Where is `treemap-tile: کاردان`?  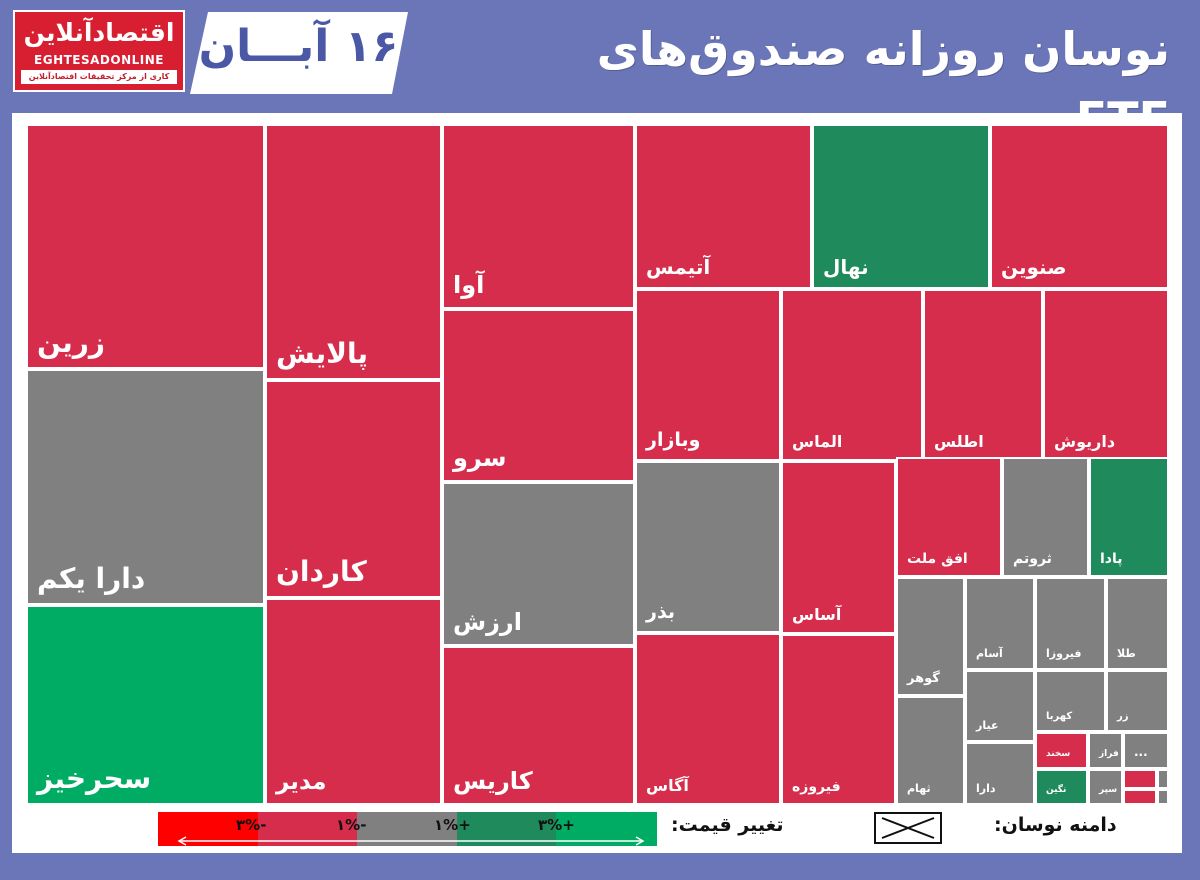 treemap-tile: کاردان is located at coordinates (353, 489).